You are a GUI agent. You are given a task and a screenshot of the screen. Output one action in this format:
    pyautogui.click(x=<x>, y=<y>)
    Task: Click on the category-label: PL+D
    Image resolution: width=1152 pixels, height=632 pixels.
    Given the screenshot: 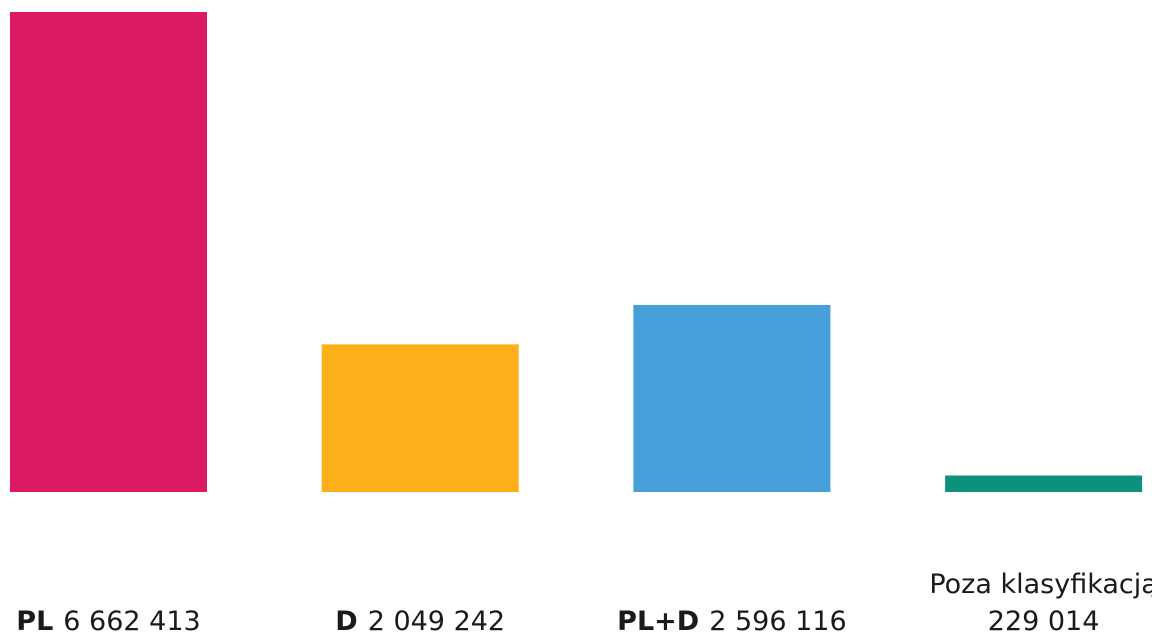 What is the action you would take?
    pyautogui.click(x=658, y=619)
    